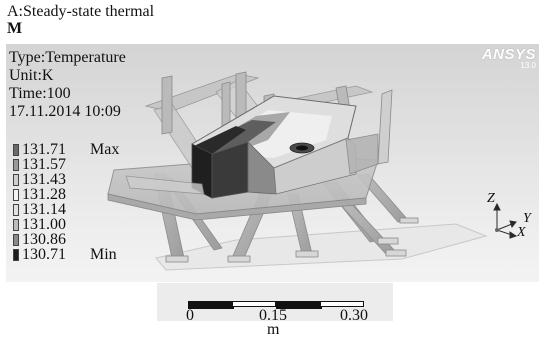 This screenshot has width=539, height=340. Describe the element at coordinates (65, 111) in the screenshot. I see `timestamp-label: 17.11.2014 10:09` at that location.